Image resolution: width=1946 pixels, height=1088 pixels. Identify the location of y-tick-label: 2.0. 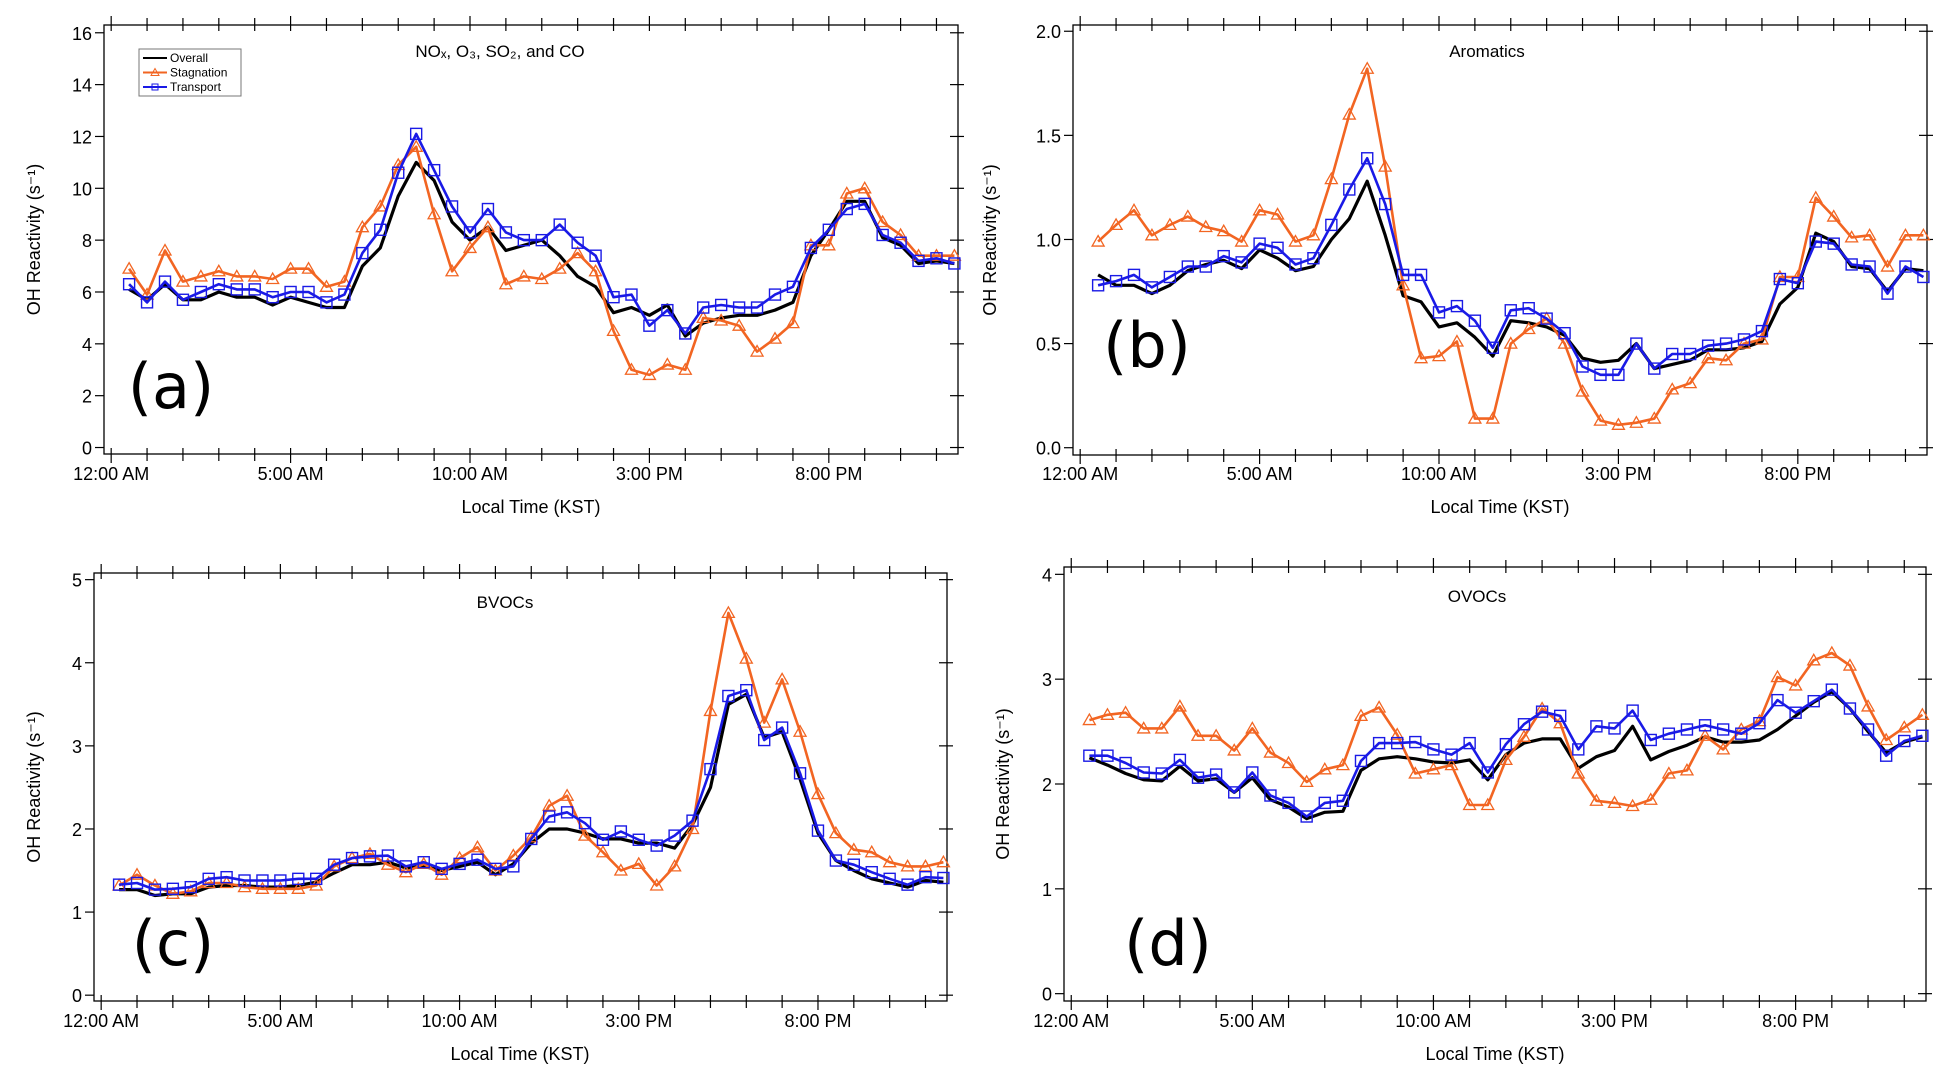
(1048, 32).